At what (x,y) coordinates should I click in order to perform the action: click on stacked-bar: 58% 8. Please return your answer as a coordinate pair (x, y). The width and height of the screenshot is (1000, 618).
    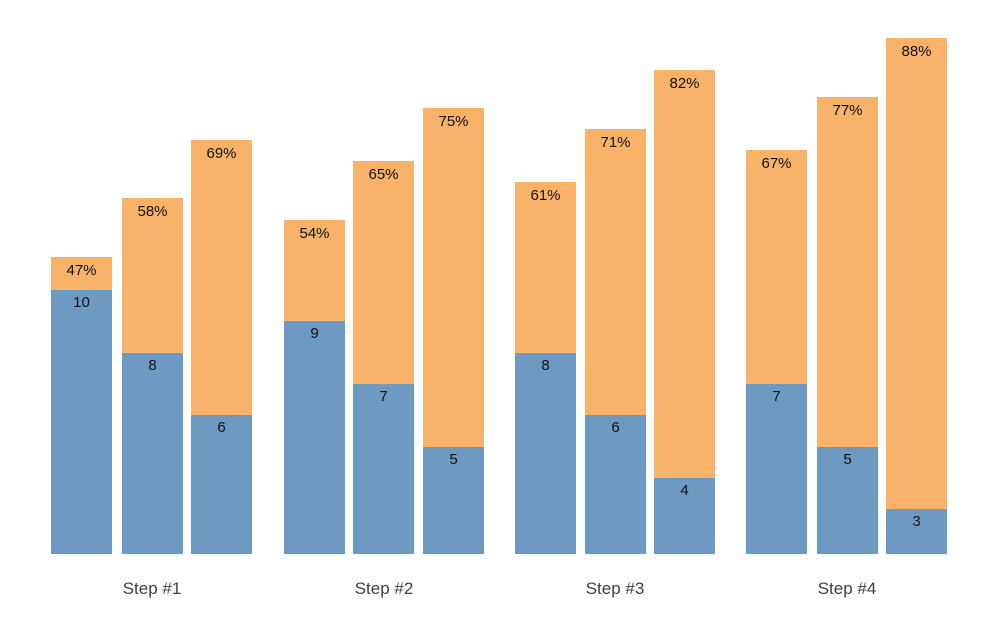
    Looking at the image, I should click on (152, 376).